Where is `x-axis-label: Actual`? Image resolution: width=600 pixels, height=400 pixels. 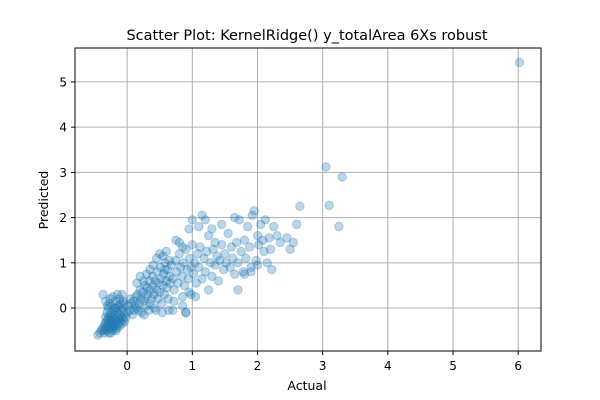
x-axis-label: Actual is located at coordinates (306, 385).